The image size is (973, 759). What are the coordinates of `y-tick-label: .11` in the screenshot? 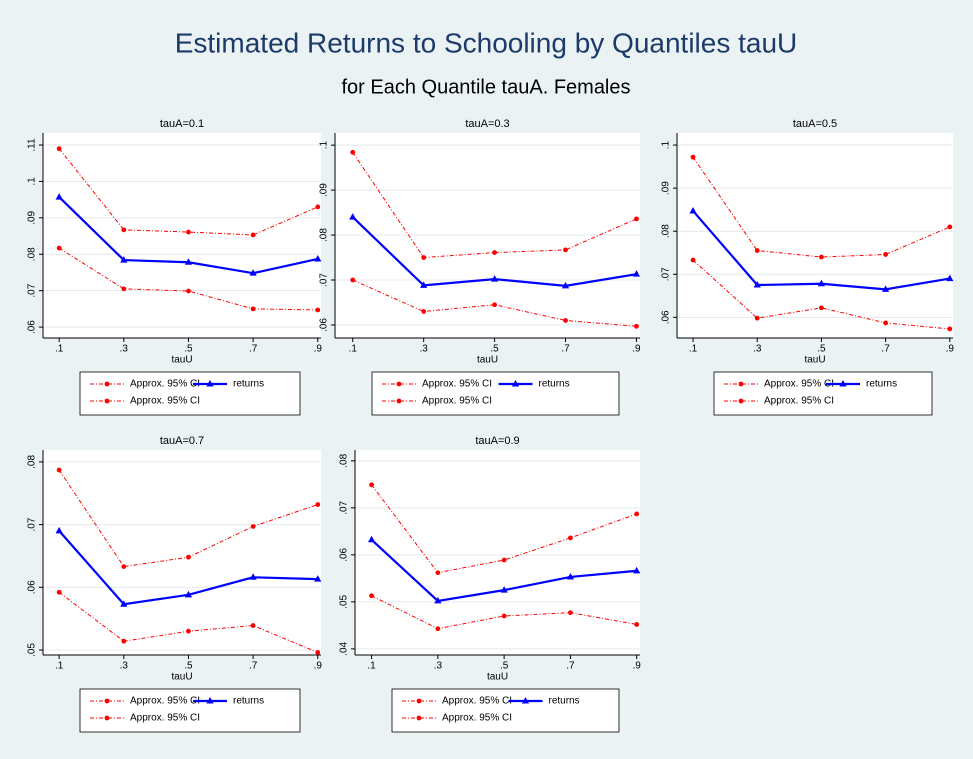 It's located at (32, 145).